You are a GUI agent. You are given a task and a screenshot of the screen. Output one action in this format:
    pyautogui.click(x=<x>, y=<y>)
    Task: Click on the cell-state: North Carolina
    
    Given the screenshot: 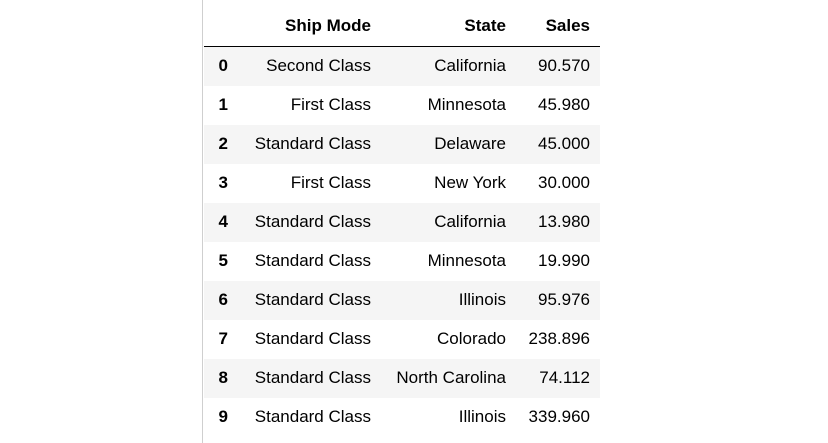 What is the action you would take?
    pyautogui.click(x=451, y=377)
    